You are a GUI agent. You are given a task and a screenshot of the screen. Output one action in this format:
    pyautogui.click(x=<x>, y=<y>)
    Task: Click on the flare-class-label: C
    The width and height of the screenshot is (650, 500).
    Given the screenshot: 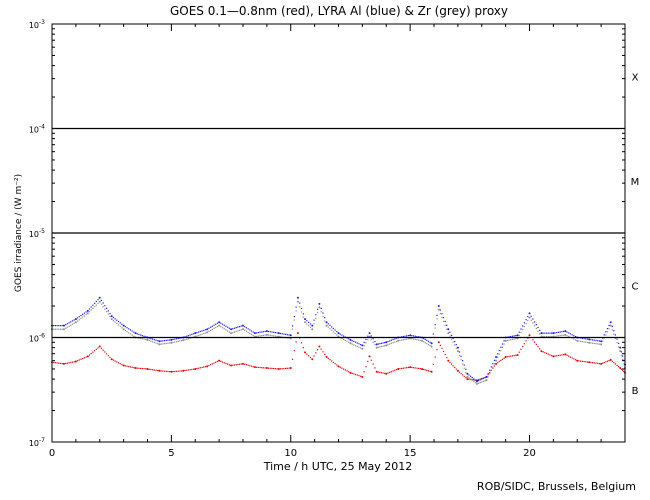 What is the action you would take?
    pyautogui.click(x=635, y=286)
    